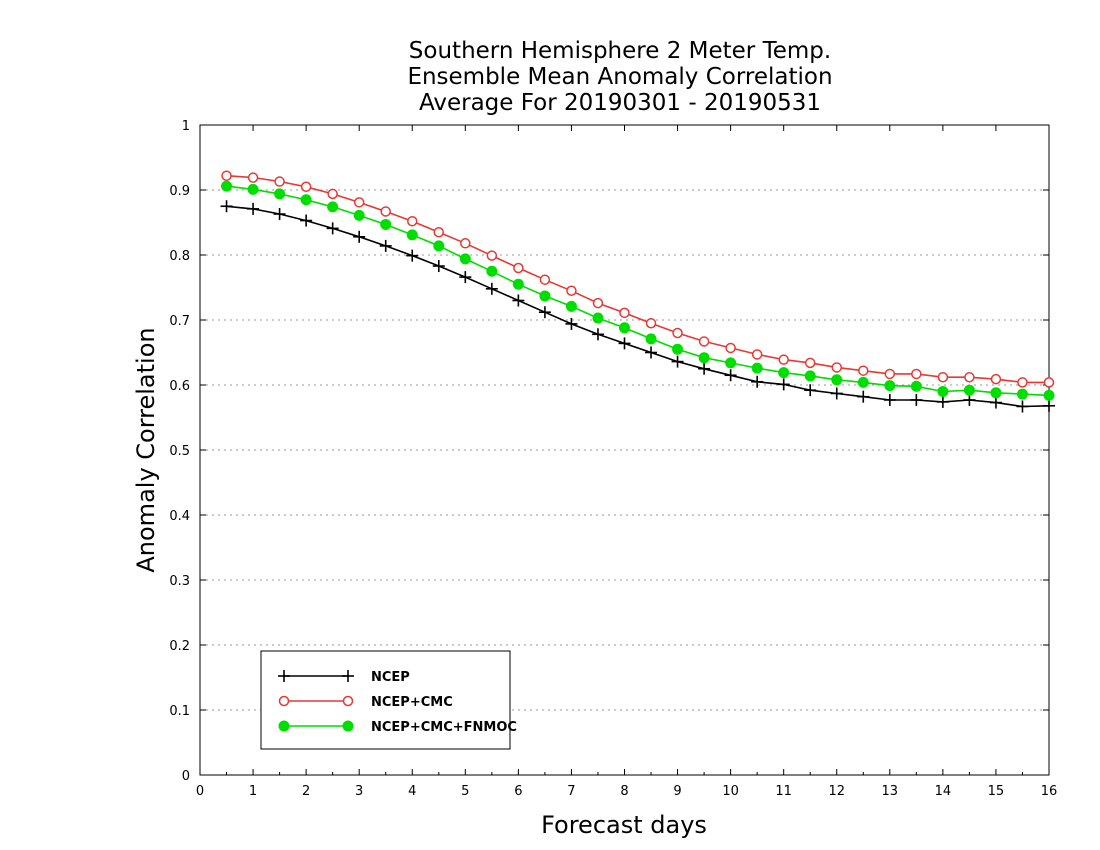 This screenshot has height=850, width=1100. What do you see at coordinates (179, 581) in the screenshot?
I see `y-tick-label: 0.3` at bounding box center [179, 581].